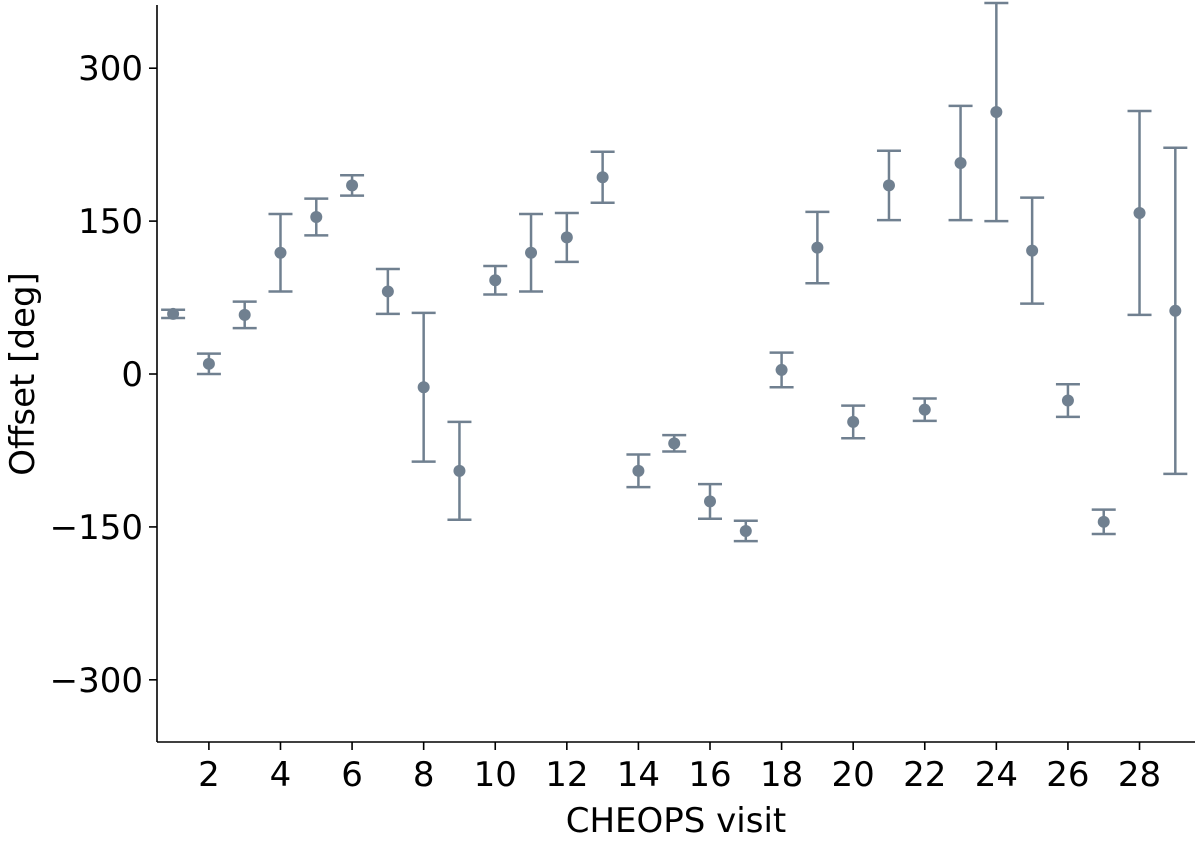 The width and height of the screenshot is (1200, 854). What do you see at coordinates (924, 775) in the screenshot?
I see `x-tick-label: 22` at bounding box center [924, 775].